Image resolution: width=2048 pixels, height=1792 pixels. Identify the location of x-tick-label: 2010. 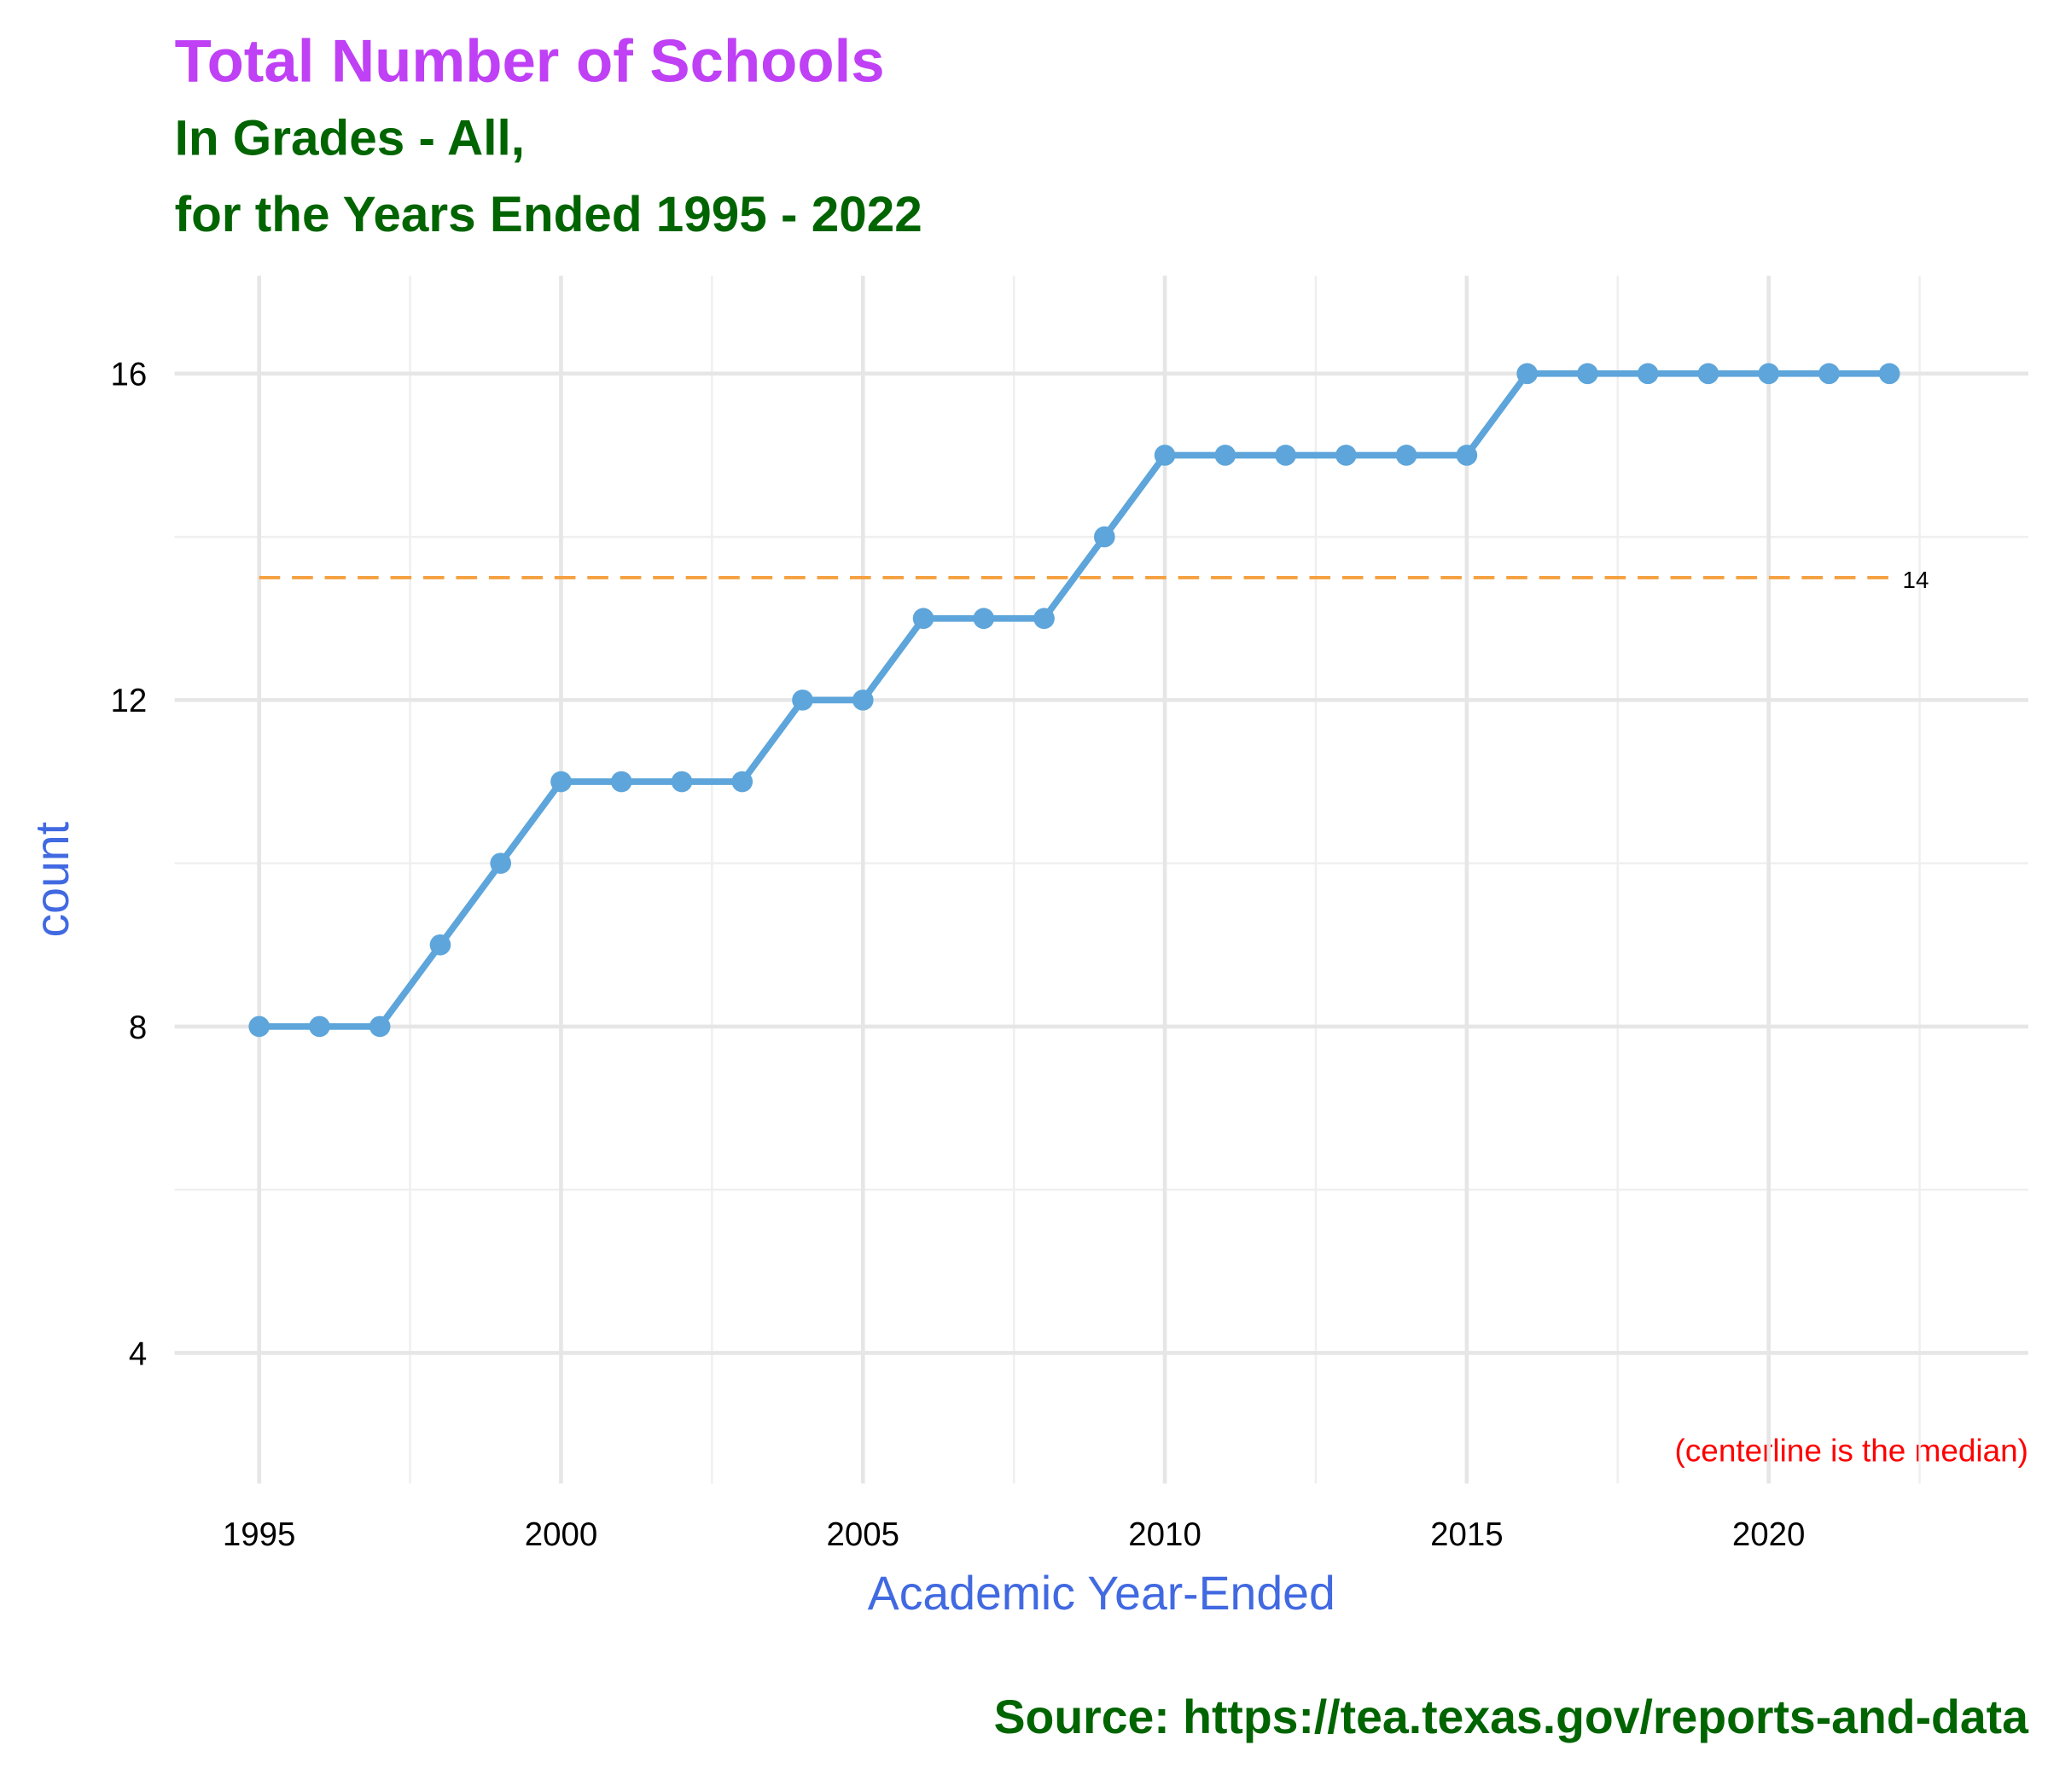
(1164, 1534).